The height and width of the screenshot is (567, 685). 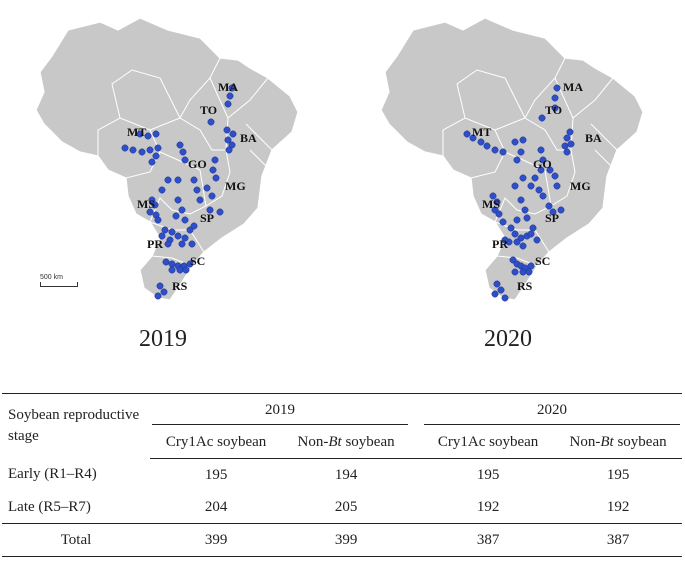 I want to click on row-label: Total, so click(x=76, y=540).